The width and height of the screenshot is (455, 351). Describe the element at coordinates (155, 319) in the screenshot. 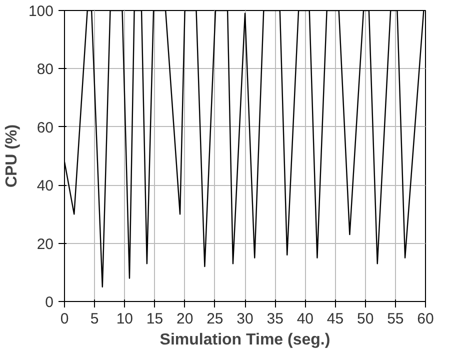

I see `x-tick-label: 15` at that location.